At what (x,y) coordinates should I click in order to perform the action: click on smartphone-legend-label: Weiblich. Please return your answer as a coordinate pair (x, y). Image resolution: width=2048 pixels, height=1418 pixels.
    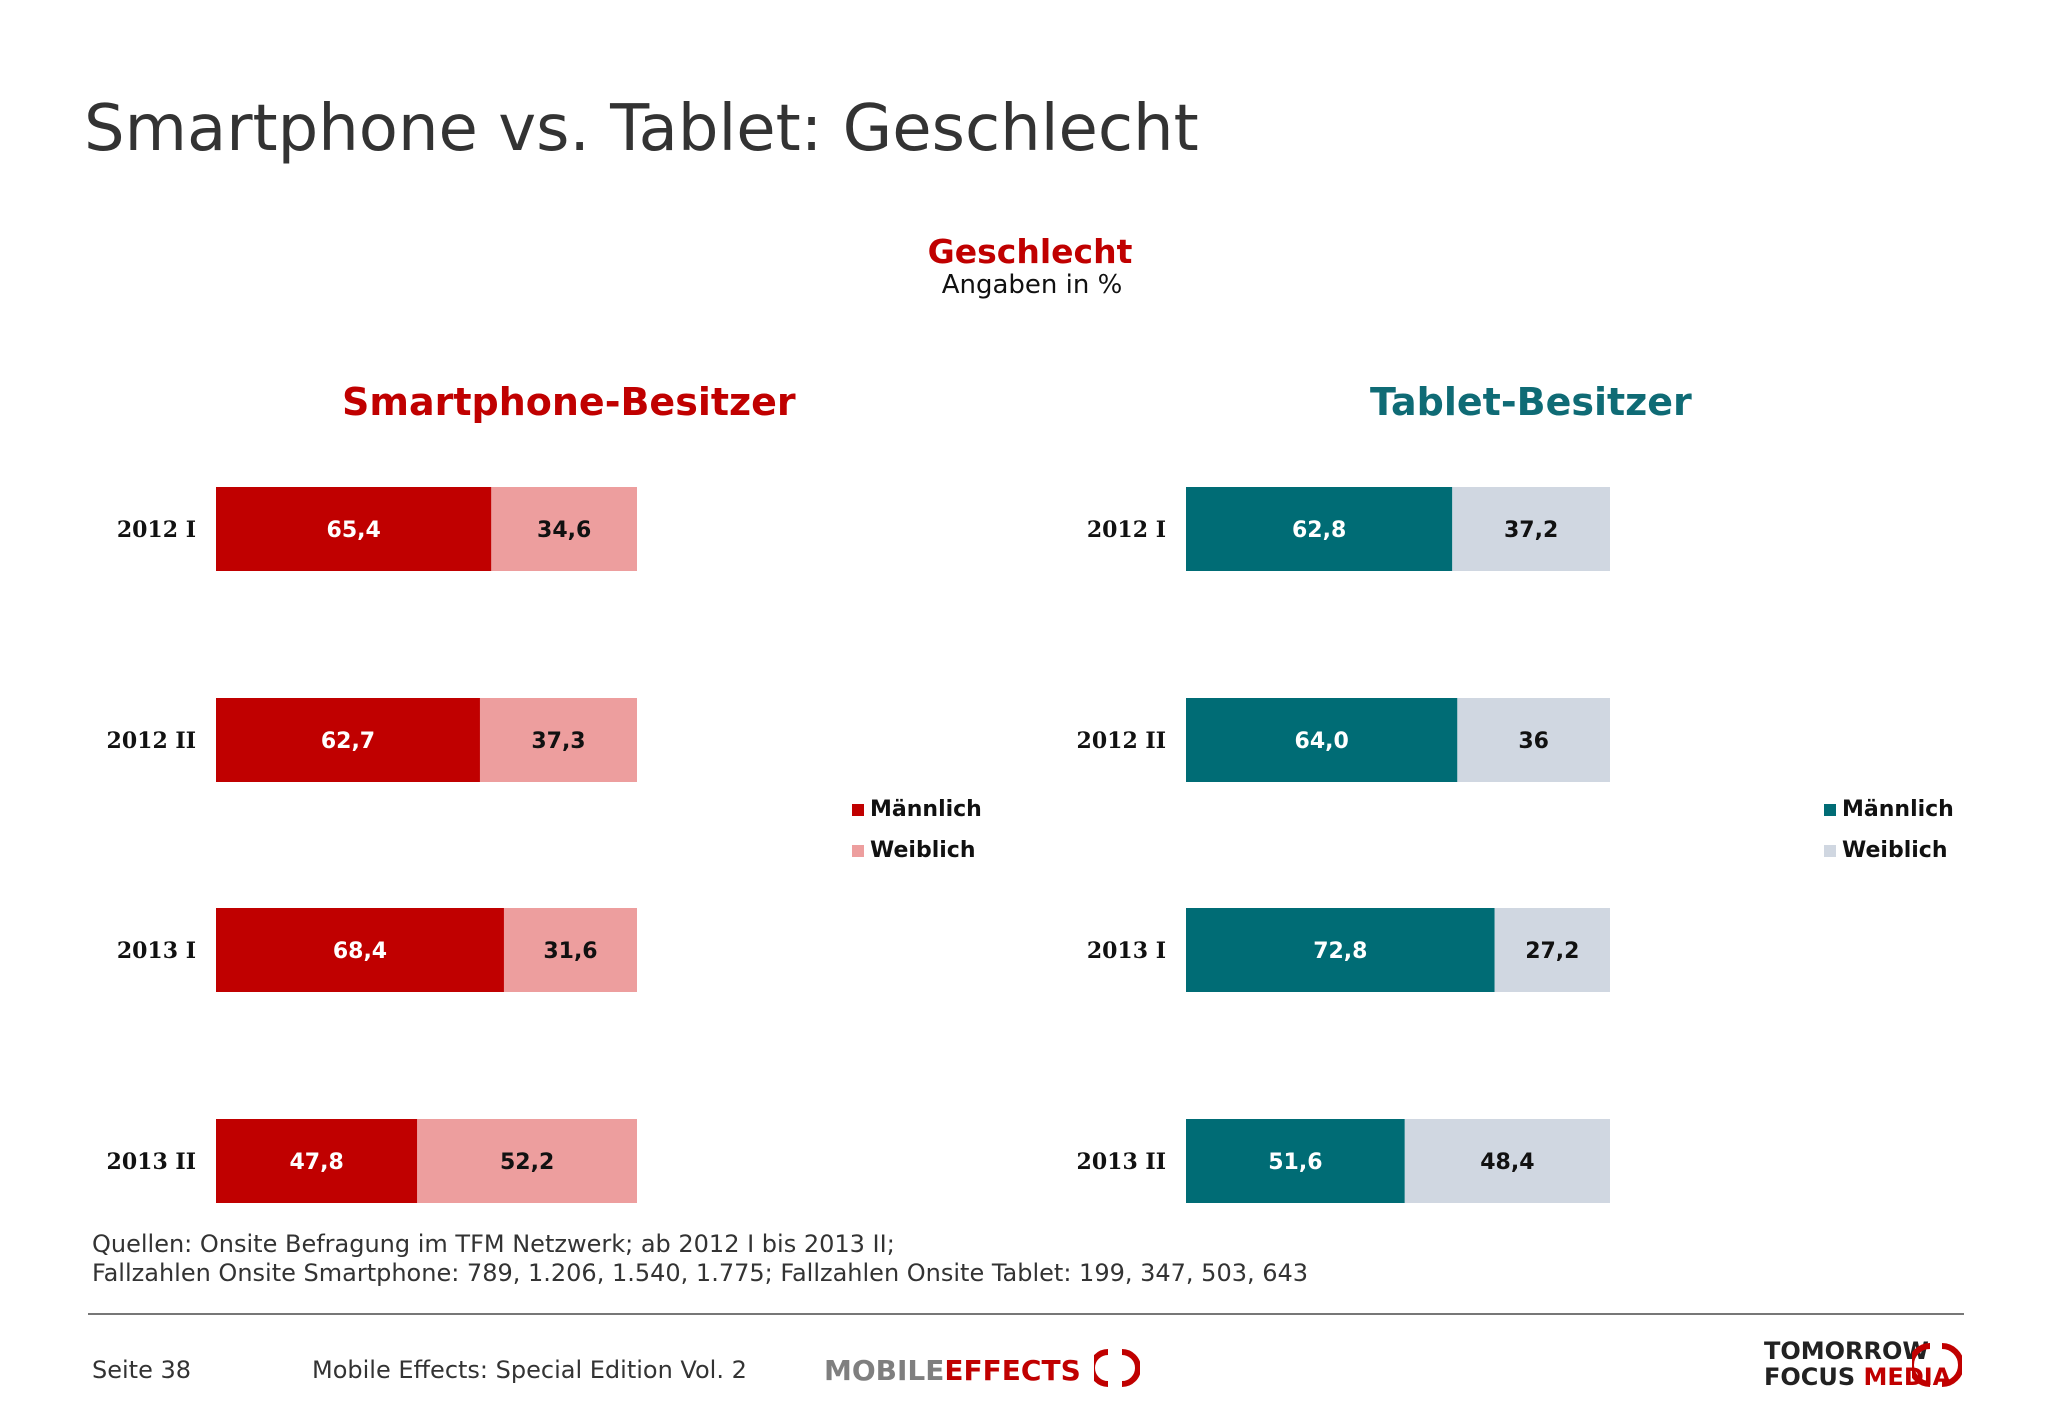
    Looking at the image, I should click on (922, 850).